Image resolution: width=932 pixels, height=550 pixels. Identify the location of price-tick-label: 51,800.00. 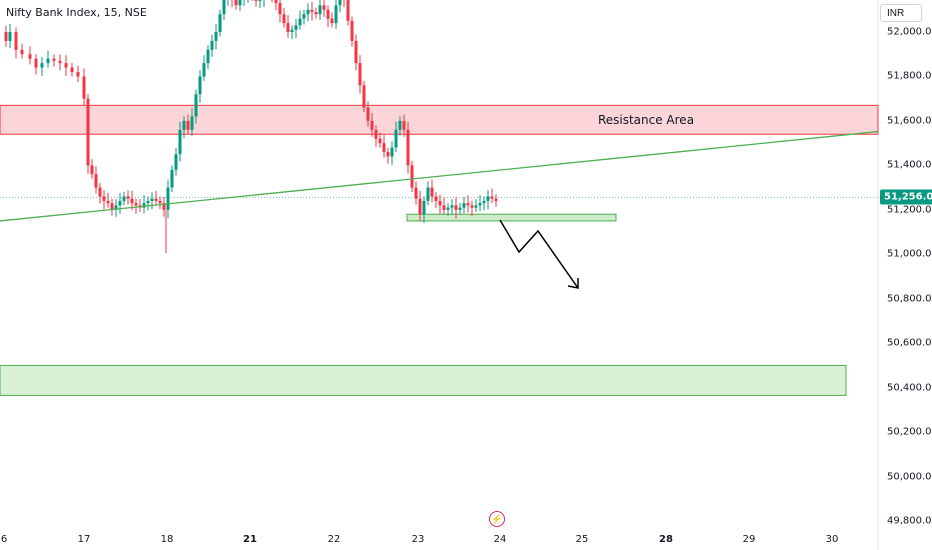
(909, 76).